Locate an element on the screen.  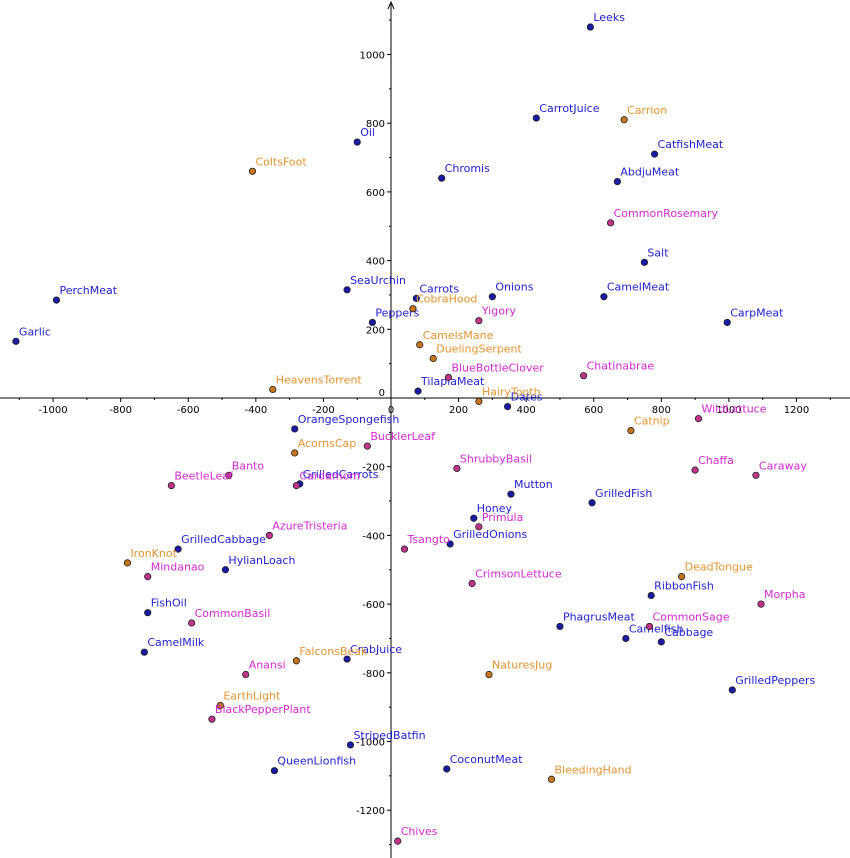
point-queen-lionfish is located at coordinates (274, 771).